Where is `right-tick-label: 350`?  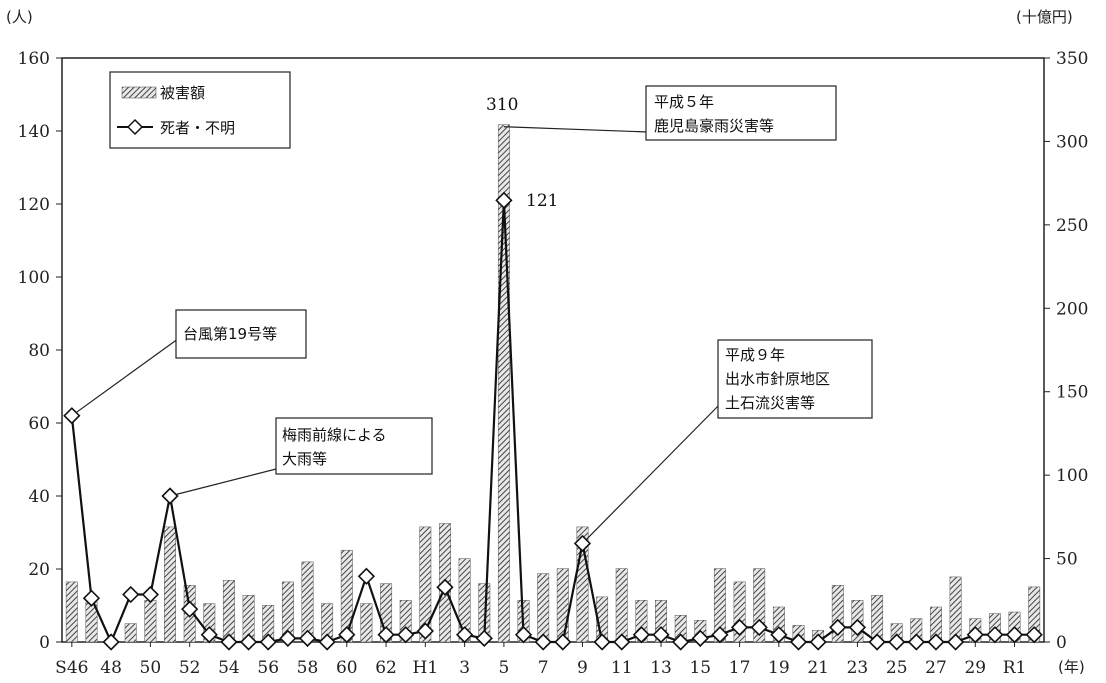 right-tick-label: 350 is located at coordinates (1072, 59).